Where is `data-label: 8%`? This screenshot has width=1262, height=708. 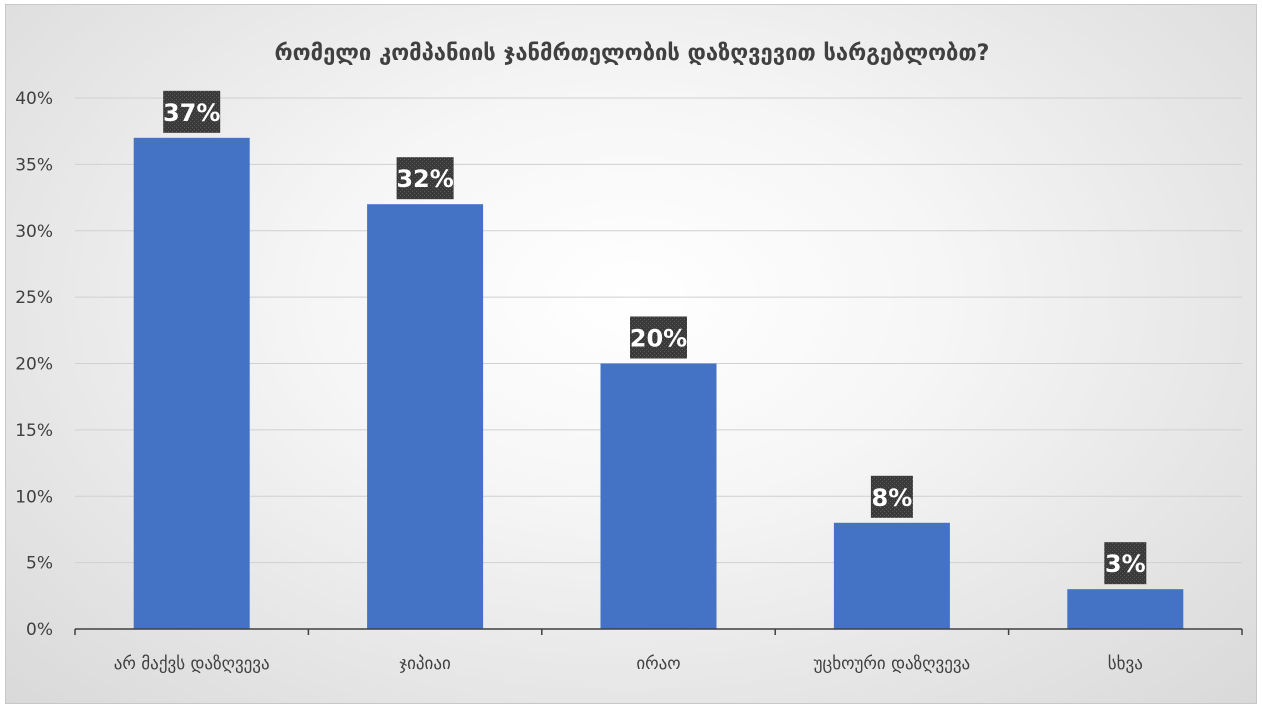 data-label: 8% is located at coordinates (892, 498).